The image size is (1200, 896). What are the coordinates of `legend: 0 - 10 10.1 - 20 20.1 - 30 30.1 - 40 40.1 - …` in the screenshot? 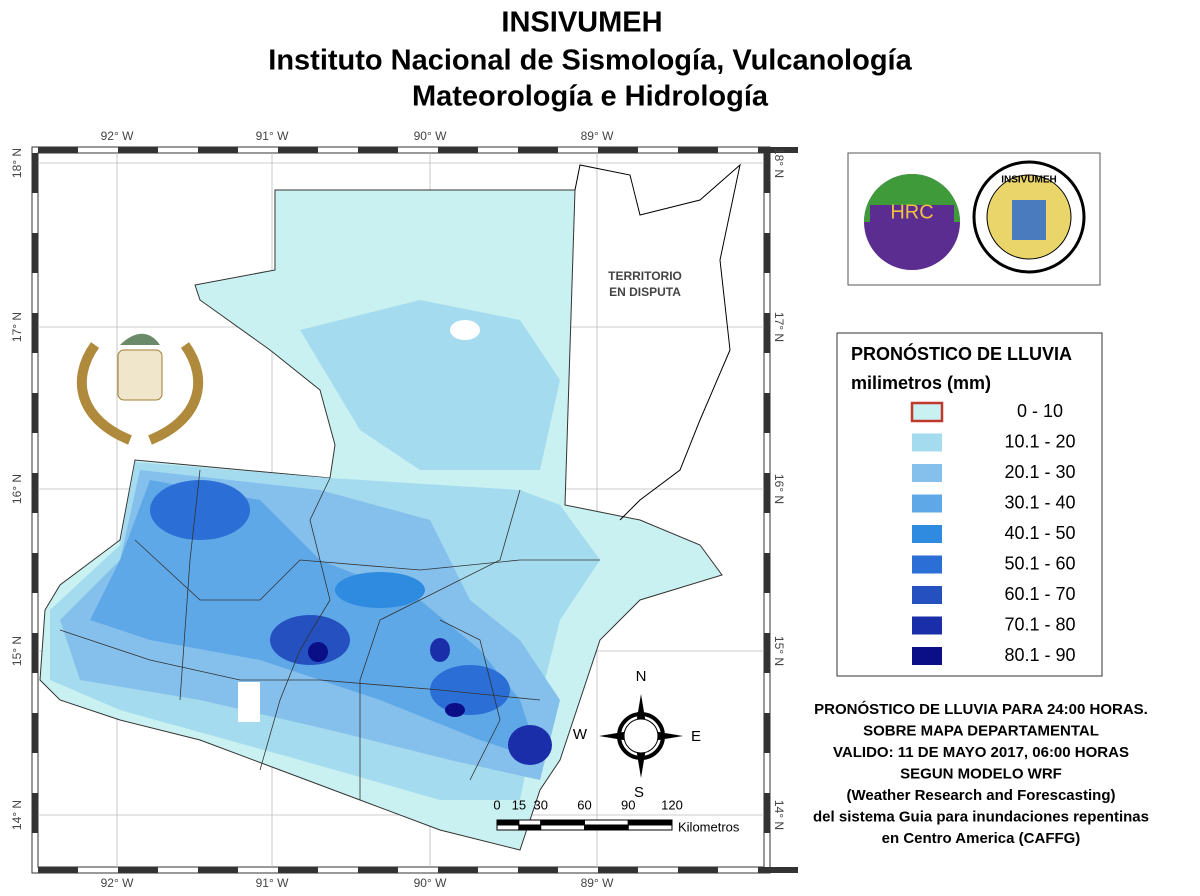 It's located at (993, 533).